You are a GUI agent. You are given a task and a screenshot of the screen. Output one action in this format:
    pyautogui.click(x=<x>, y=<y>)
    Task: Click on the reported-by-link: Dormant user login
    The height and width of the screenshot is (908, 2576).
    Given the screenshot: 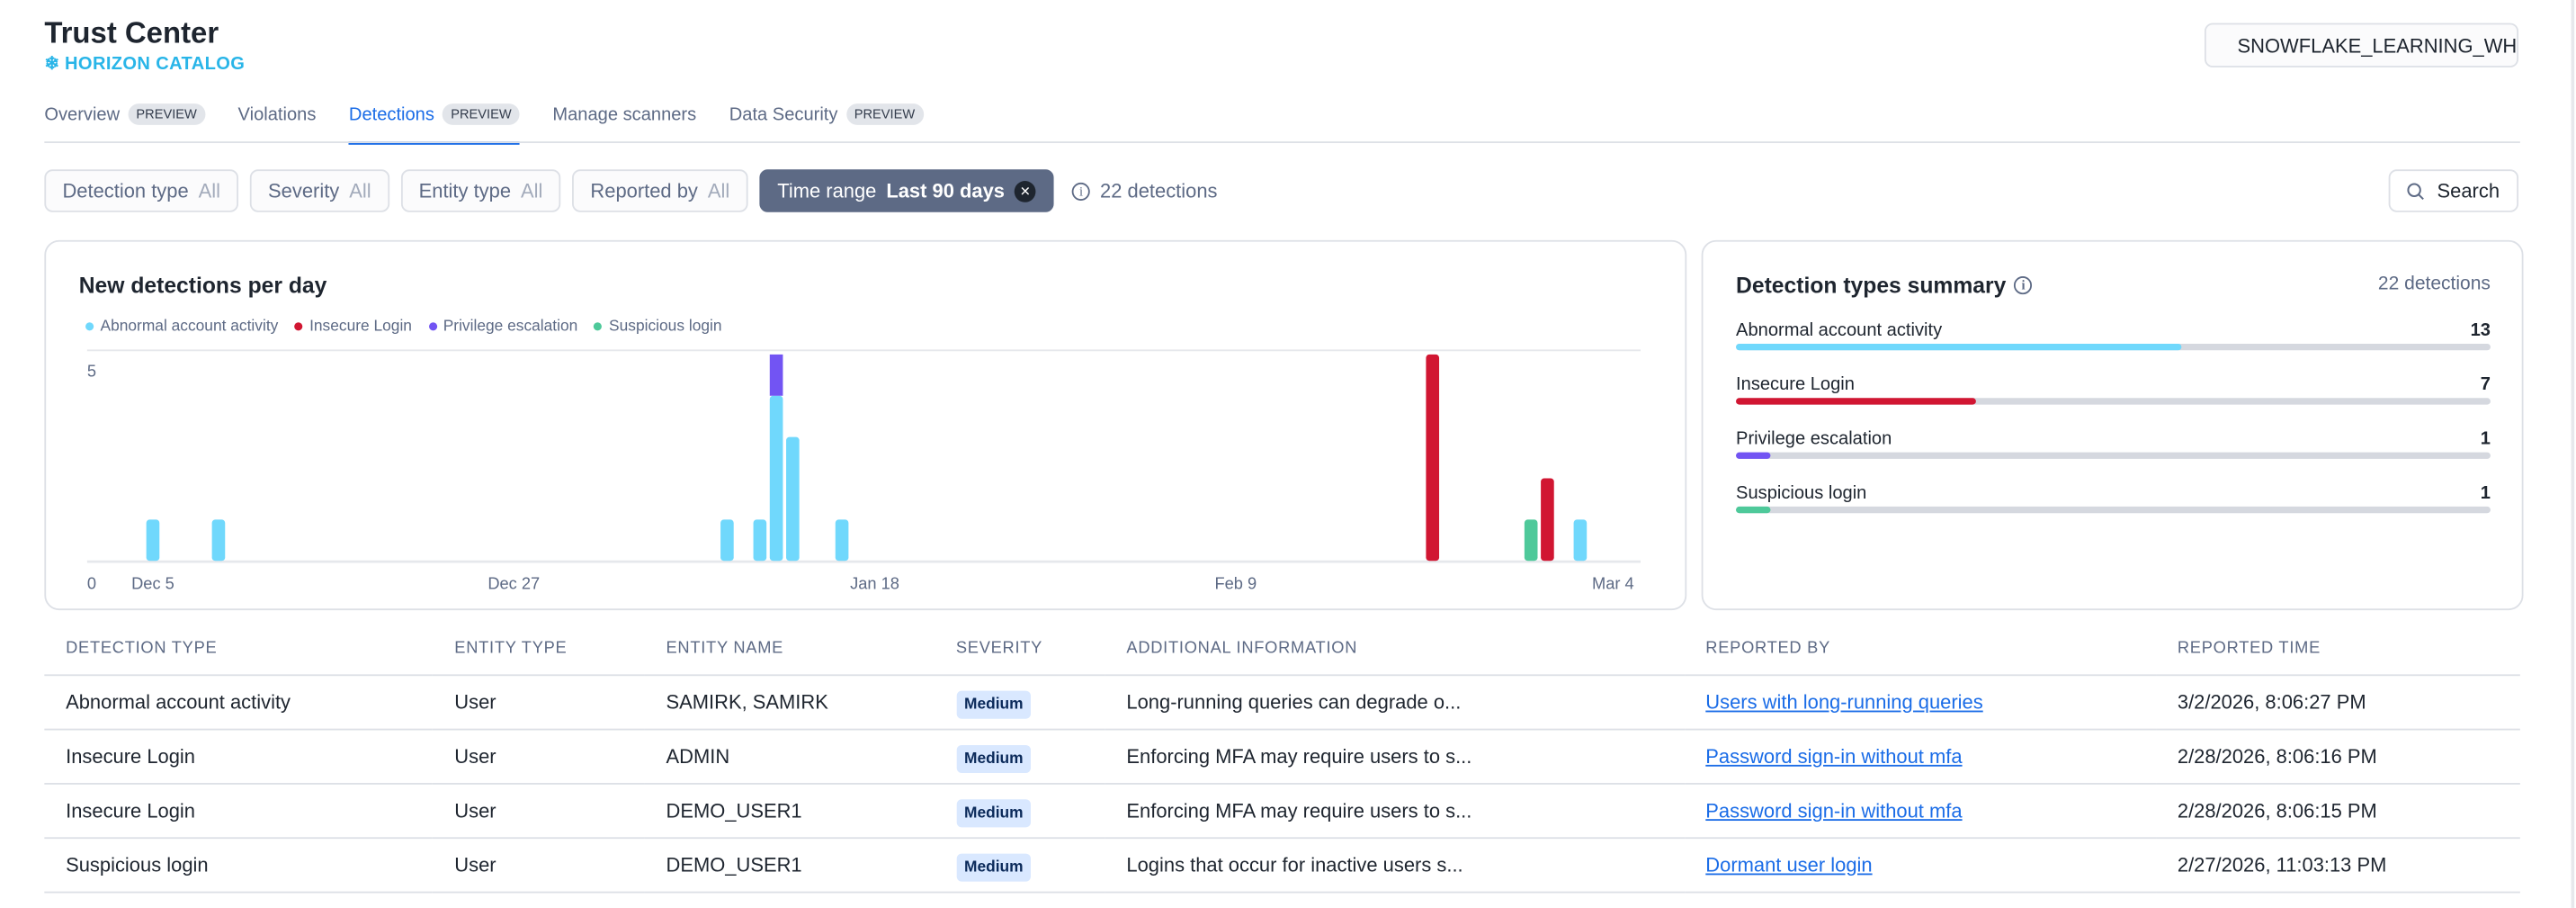 What is the action you would take?
    pyautogui.click(x=1789, y=864)
    